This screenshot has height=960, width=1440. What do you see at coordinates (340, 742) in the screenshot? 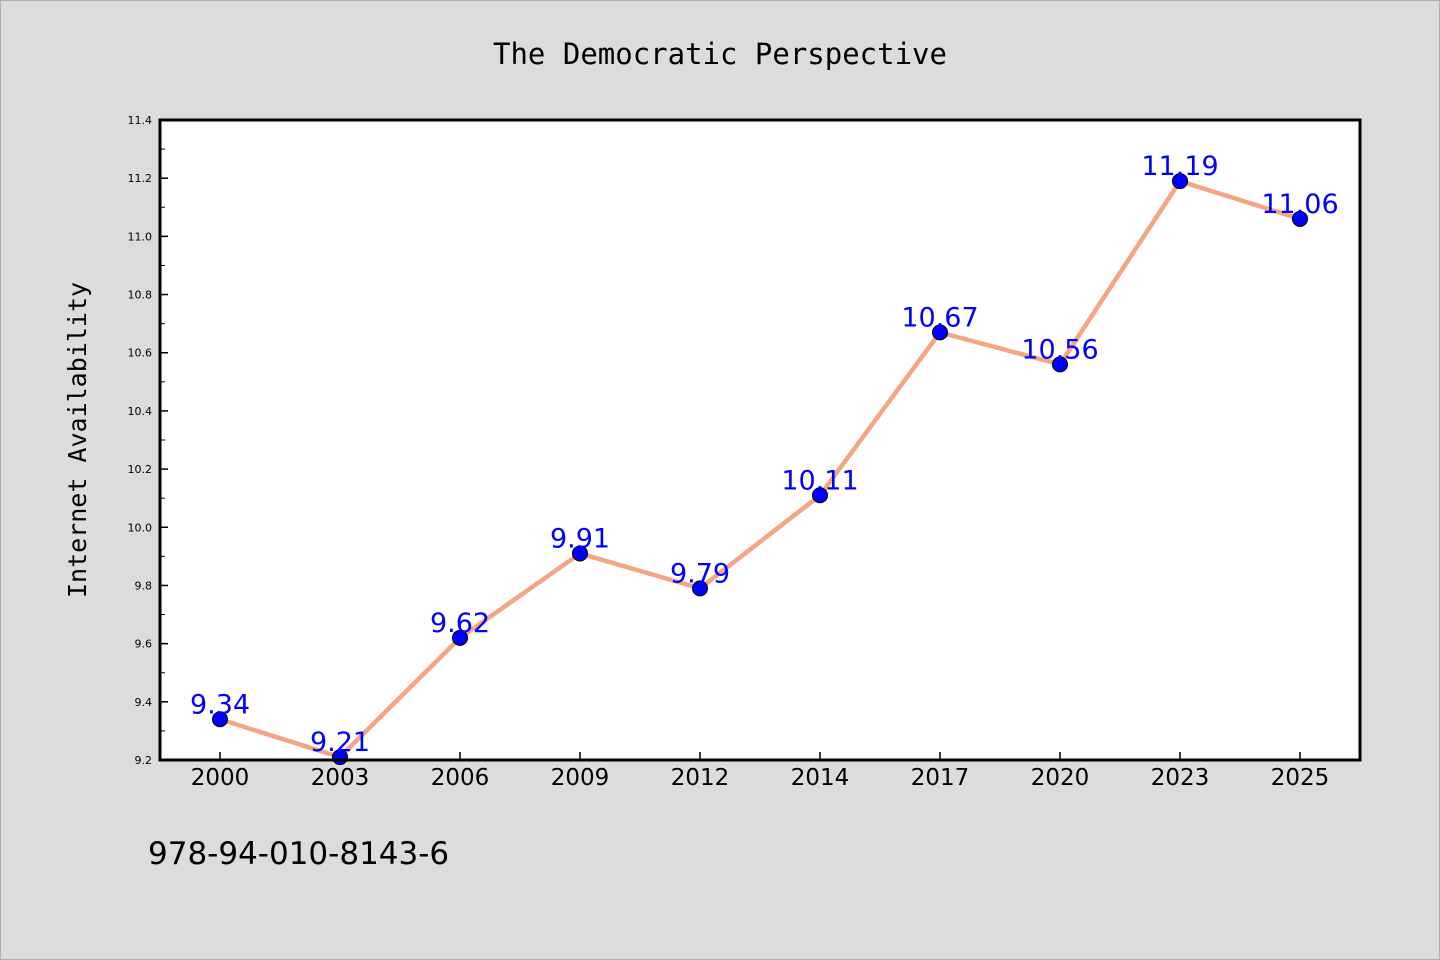
I see `data-label: 9.21` at bounding box center [340, 742].